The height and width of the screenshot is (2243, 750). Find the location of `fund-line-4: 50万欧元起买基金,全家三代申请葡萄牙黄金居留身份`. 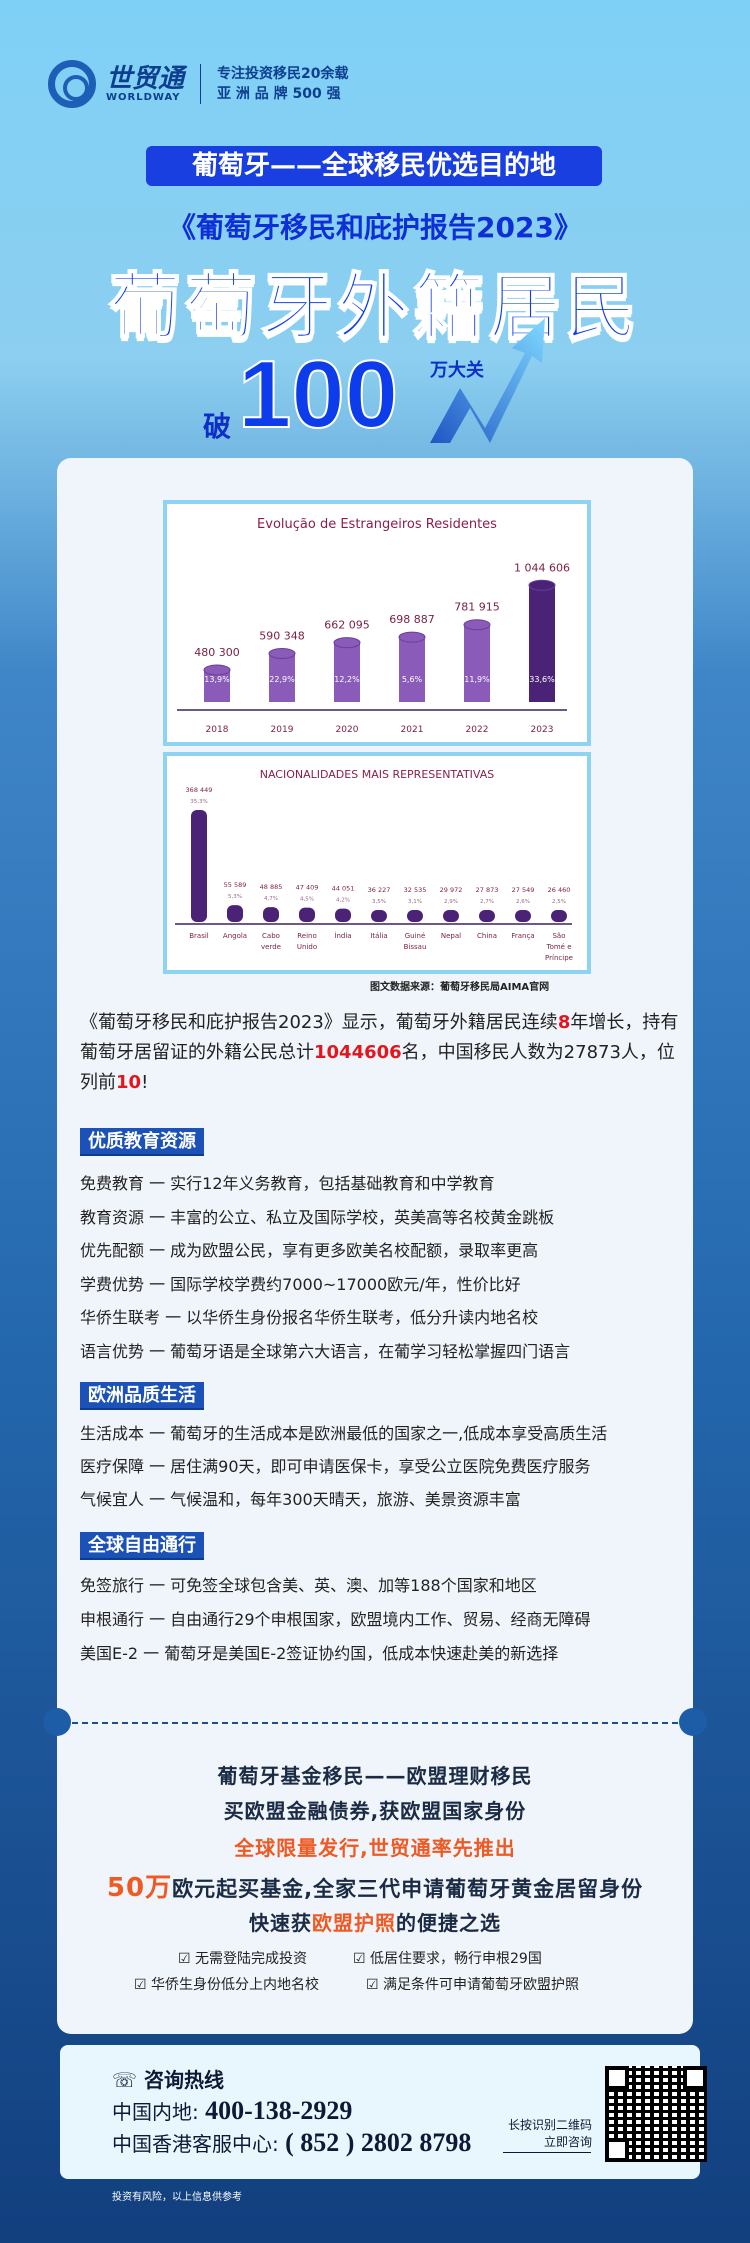

fund-line-4: 50万欧元起买基金,全家三代申请葡萄牙黄金居留身份 is located at coordinates (375, 1888).